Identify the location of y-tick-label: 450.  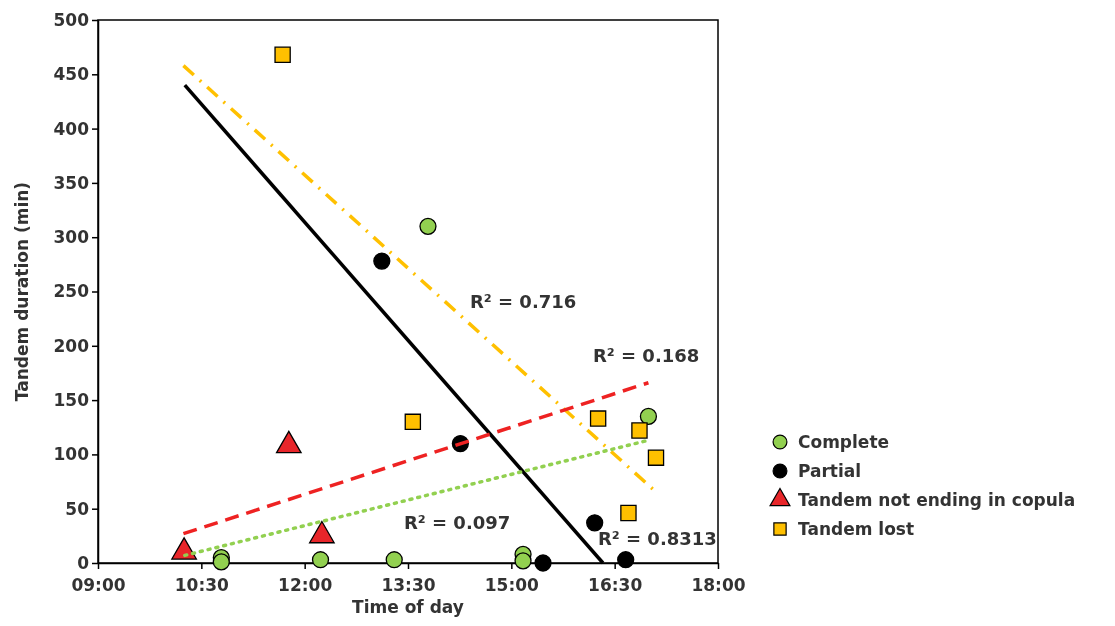
(71, 74).